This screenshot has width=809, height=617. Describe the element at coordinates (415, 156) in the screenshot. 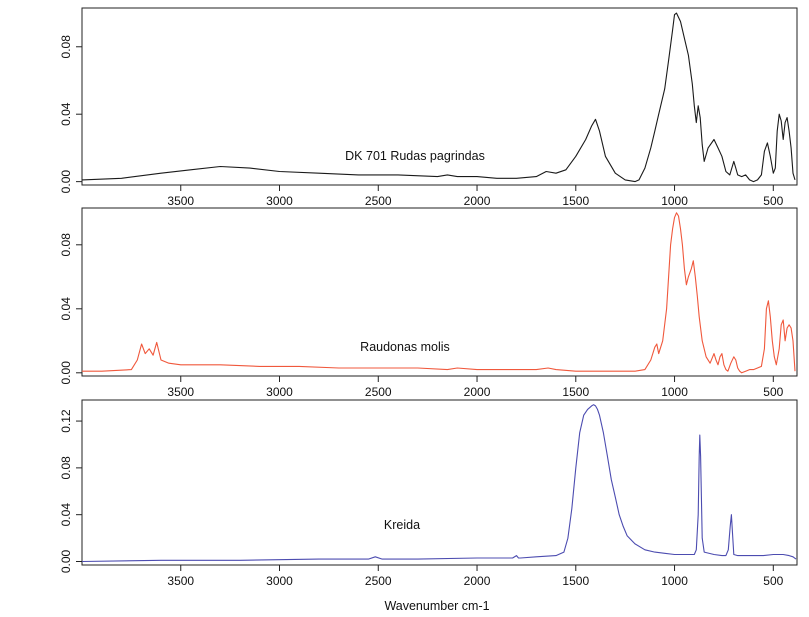

I see `sample-label-dk-701-rudas-pagrindas: DK 701 Rudas pagrindas` at that location.